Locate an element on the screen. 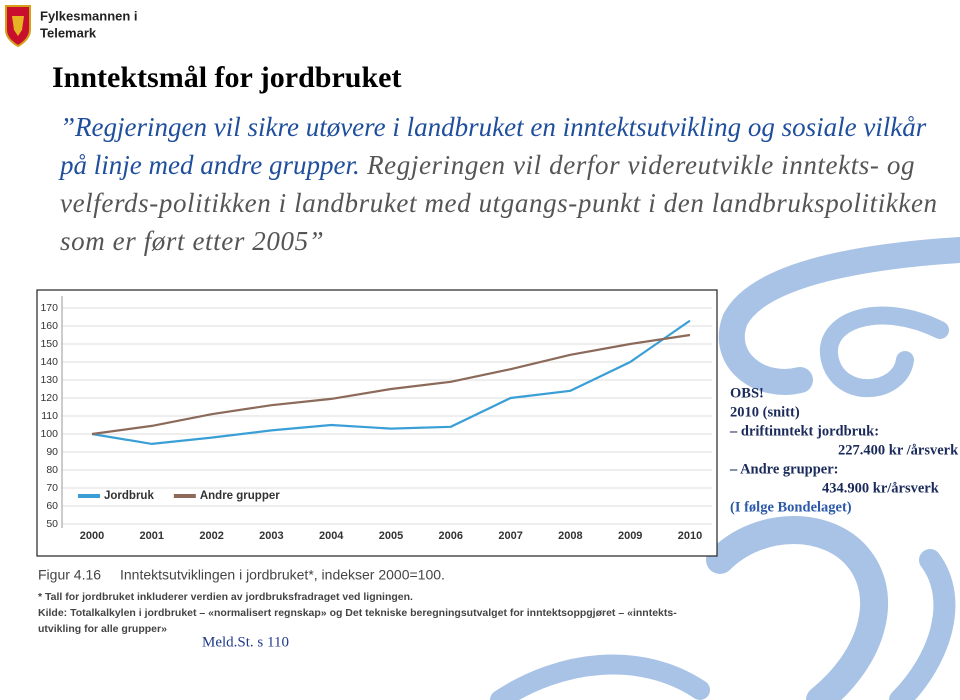 This screenshot has width=960, height=700. note-line: – Andre grupper: is located at coordinates (784, 469).